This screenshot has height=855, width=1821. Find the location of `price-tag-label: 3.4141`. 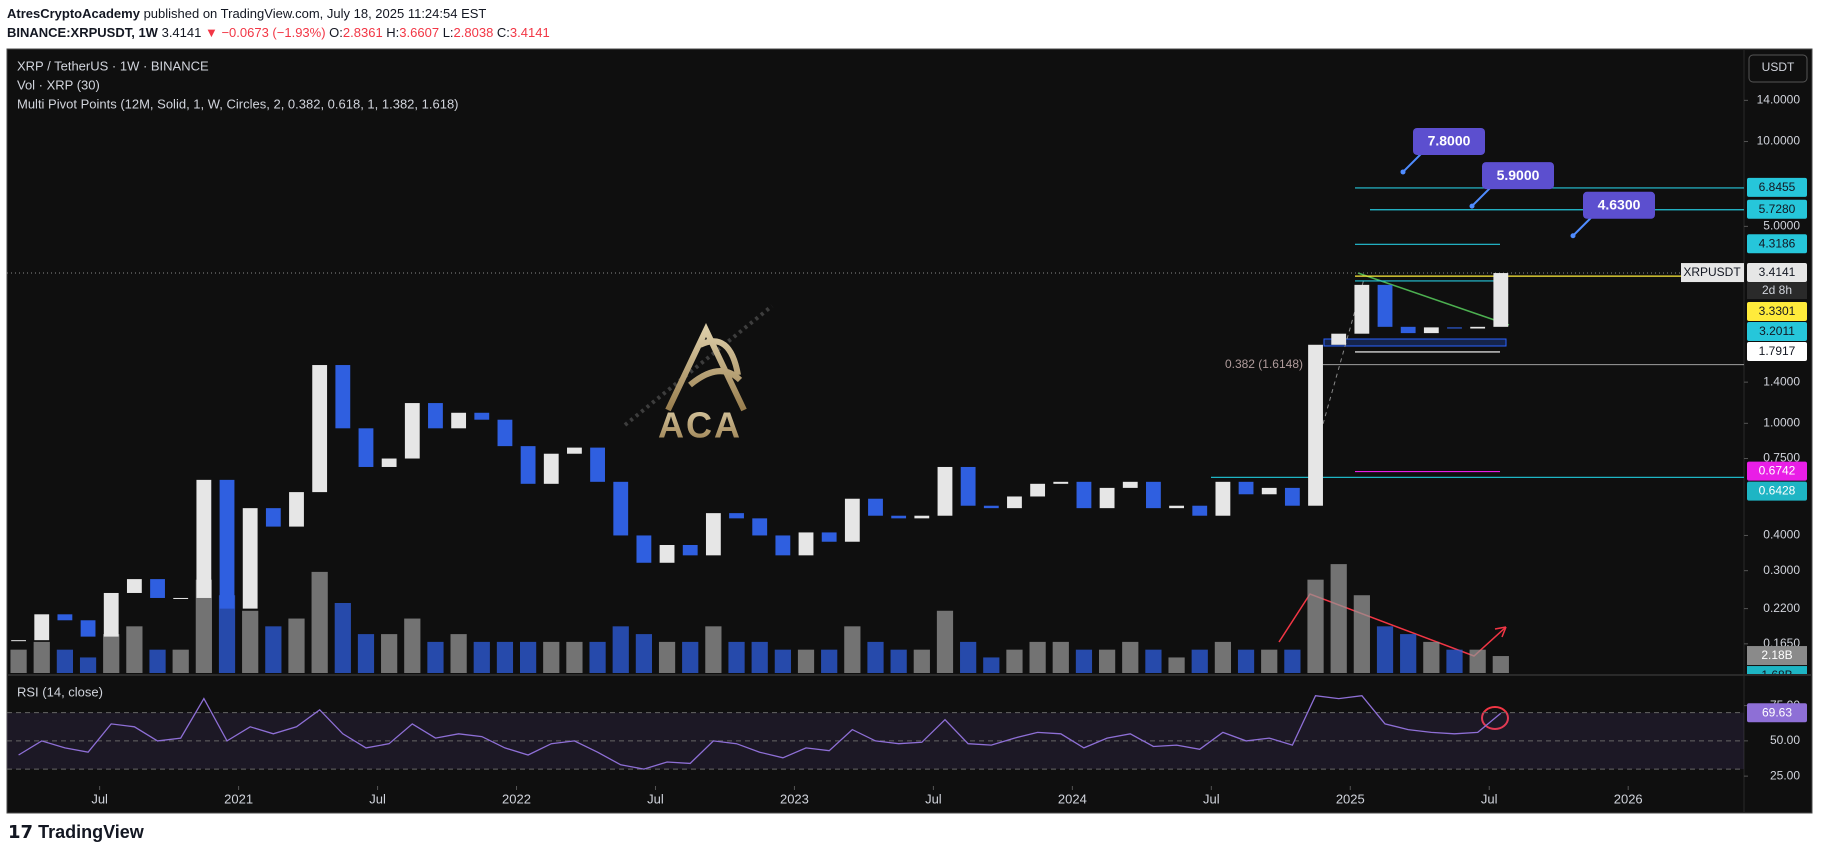

price-tag-label: 3.4141 is located at coordinates (1777, 272).